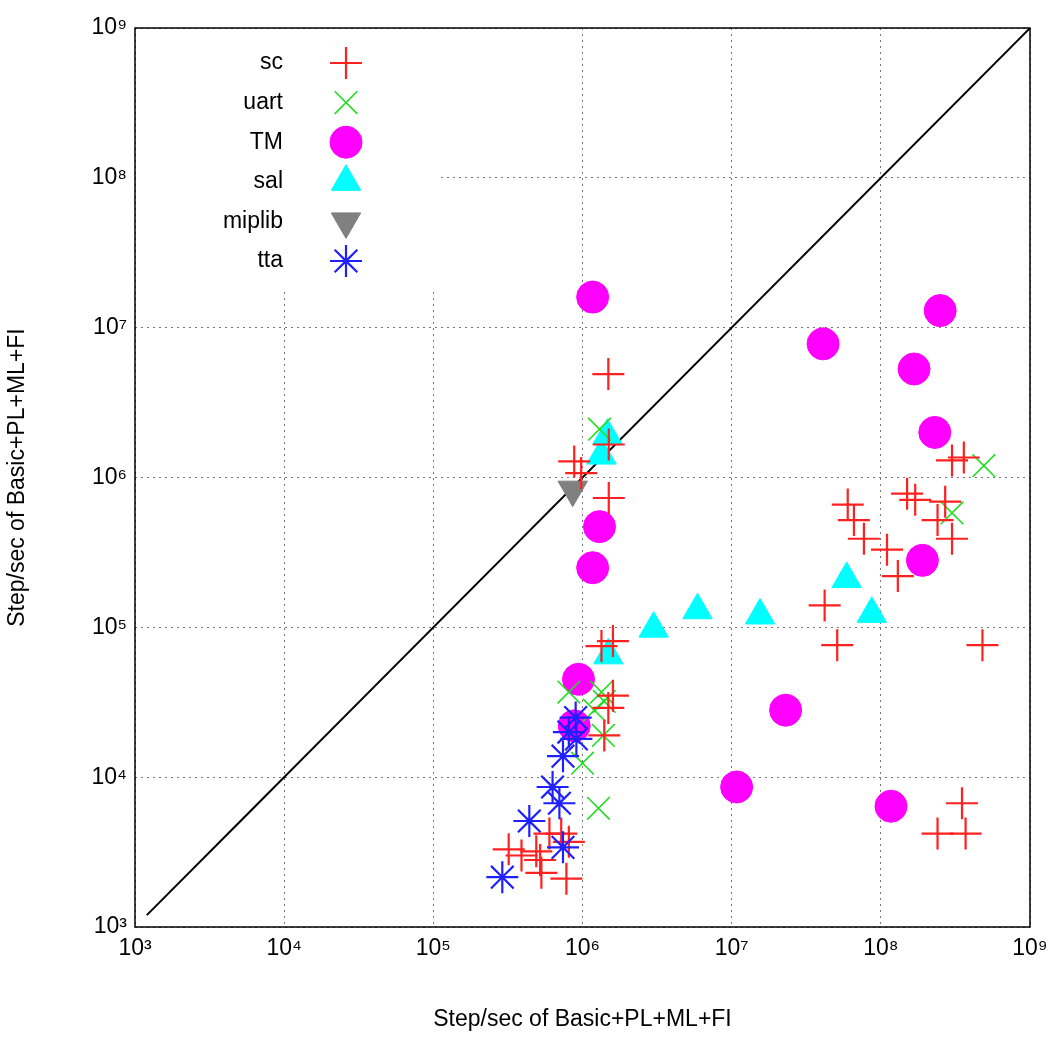  Describe the element at coordinates (1030, 947) in the screenshot. I see `x-tick-label: 10⁹` at that location.